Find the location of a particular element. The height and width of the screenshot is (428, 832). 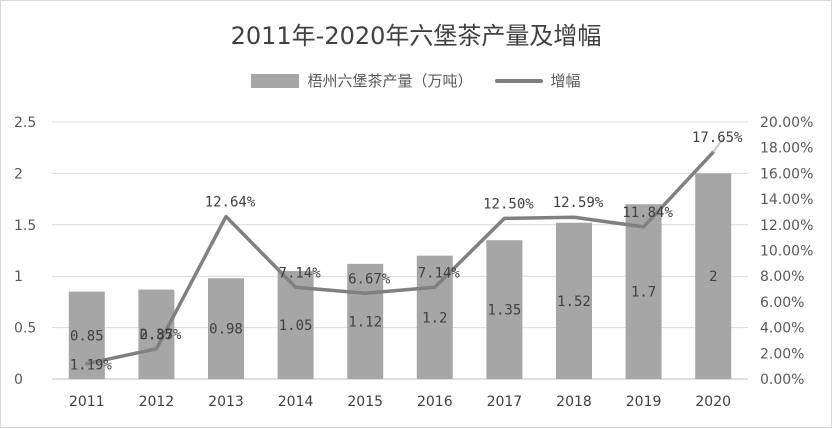

bar-data-label: 0.98 is located at coordinates (226, 330).